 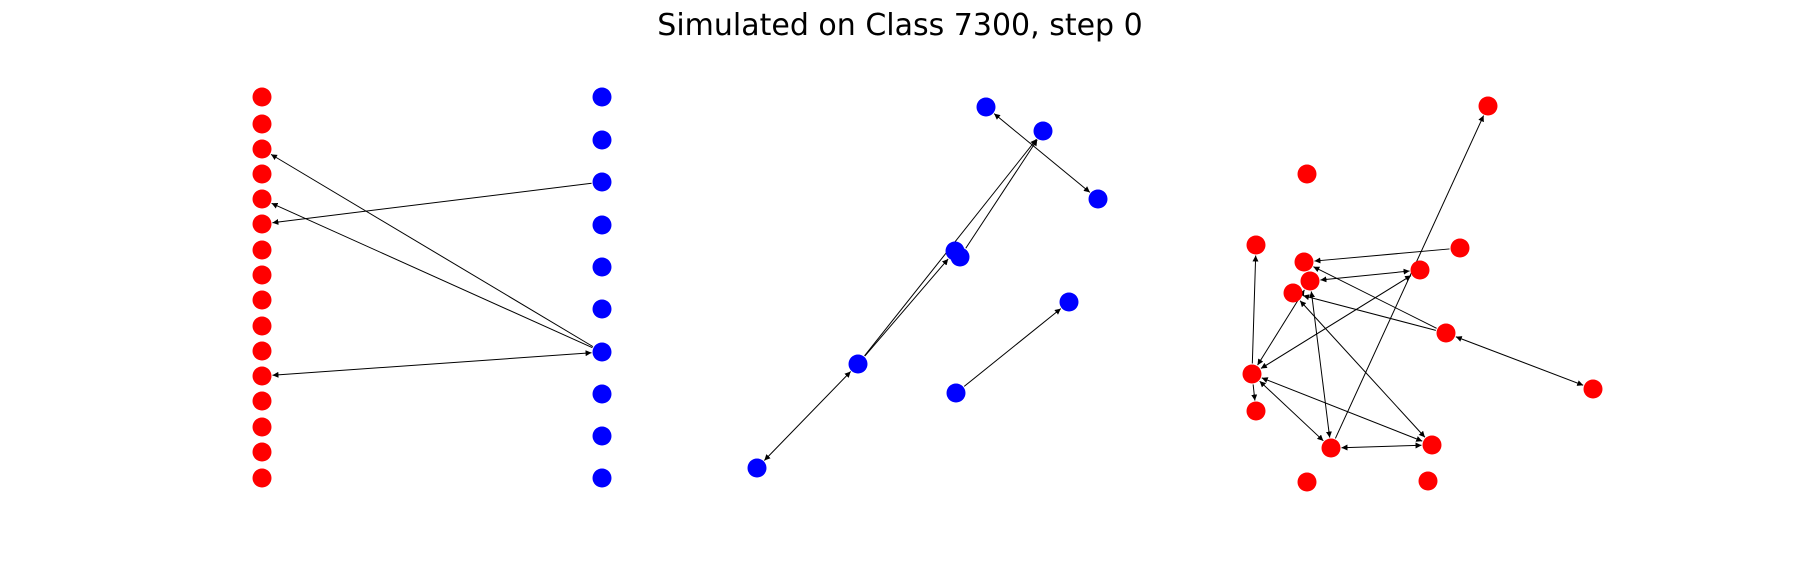 What do you see at coordinates (986, 107) in the screenshot?
I see `node-B0` at bounding box center [986, 107].